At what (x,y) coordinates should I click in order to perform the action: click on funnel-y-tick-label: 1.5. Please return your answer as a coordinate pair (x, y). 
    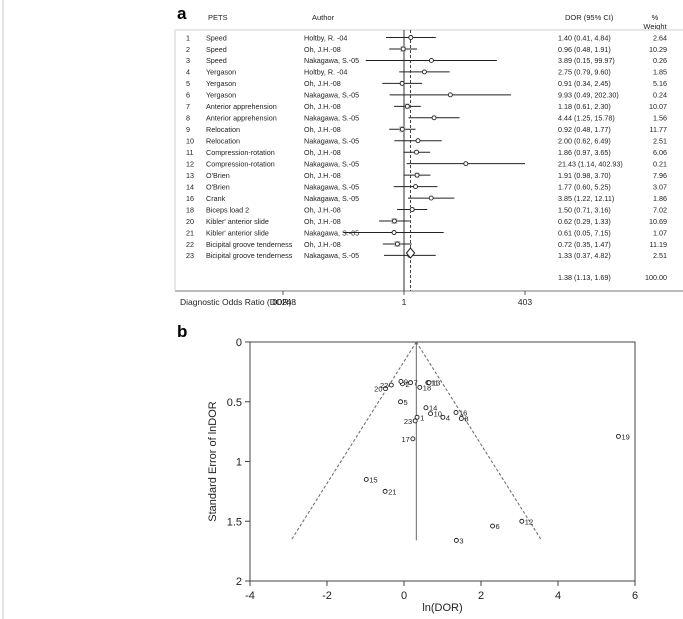
    Looking at the image, I should click on (234, 522).